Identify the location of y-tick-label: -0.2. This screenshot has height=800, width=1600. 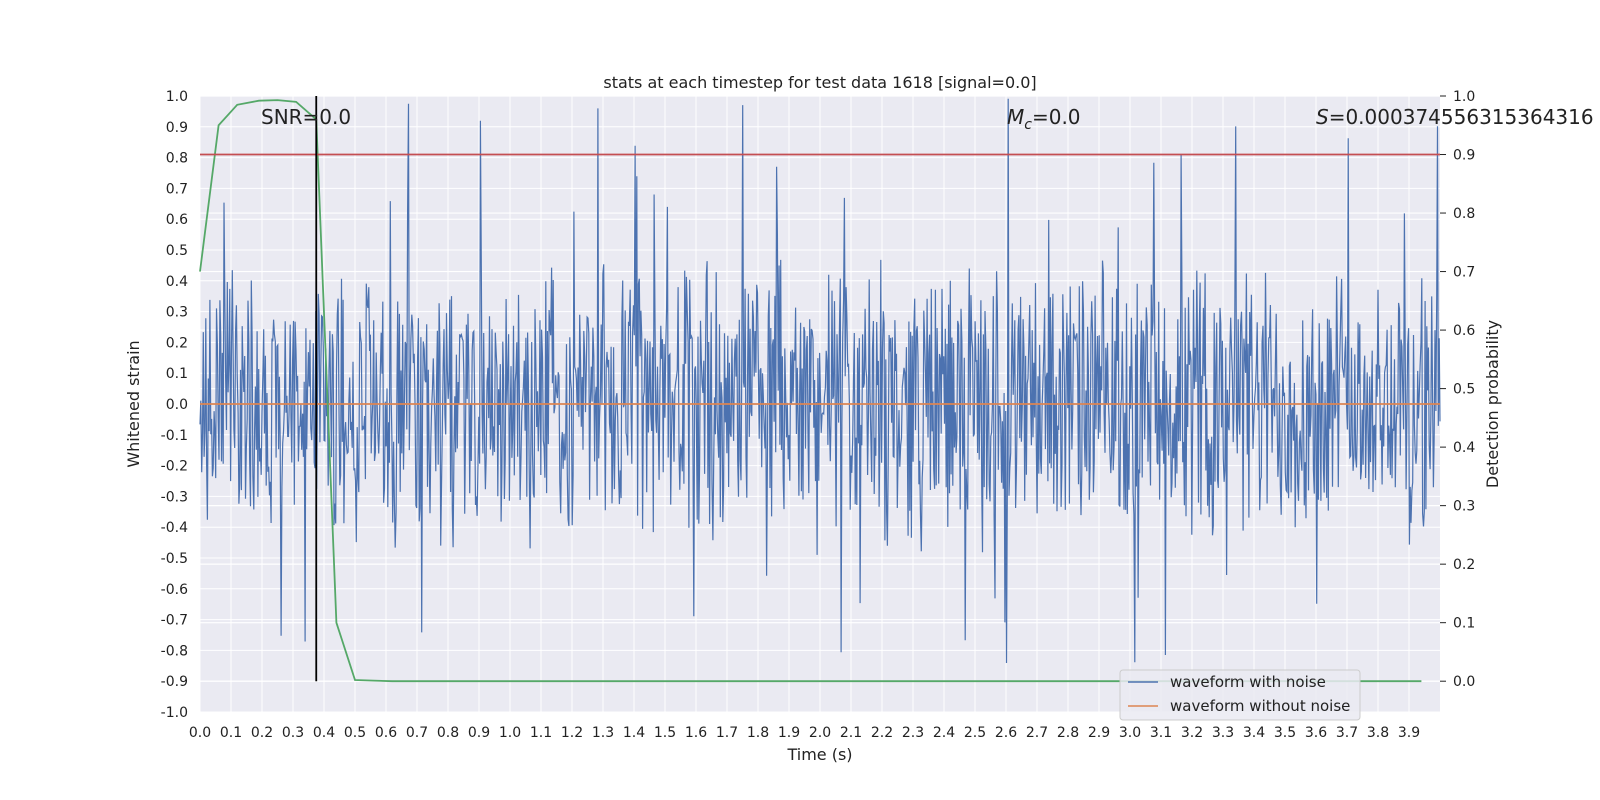
(174, 467).